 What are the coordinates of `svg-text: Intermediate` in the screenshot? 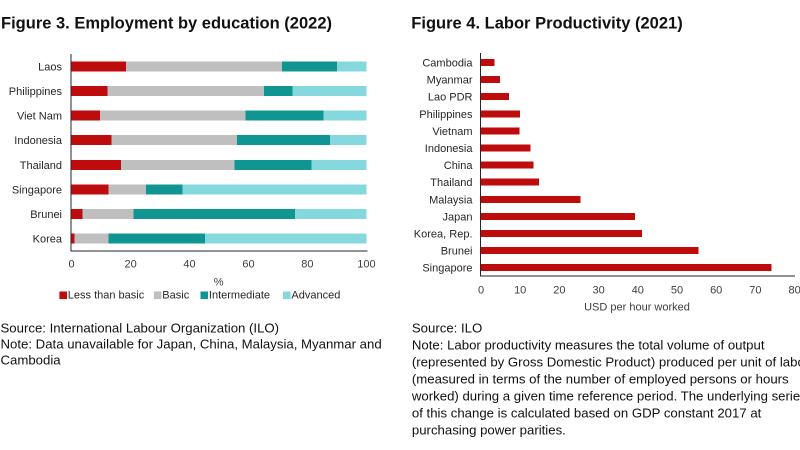 It's located at (239, 296).